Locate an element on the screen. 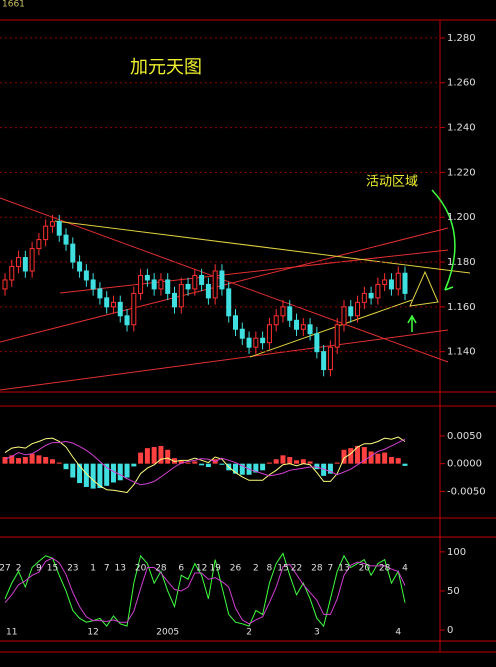  x-tick-label: 7 is located at coordinates (107, 569).